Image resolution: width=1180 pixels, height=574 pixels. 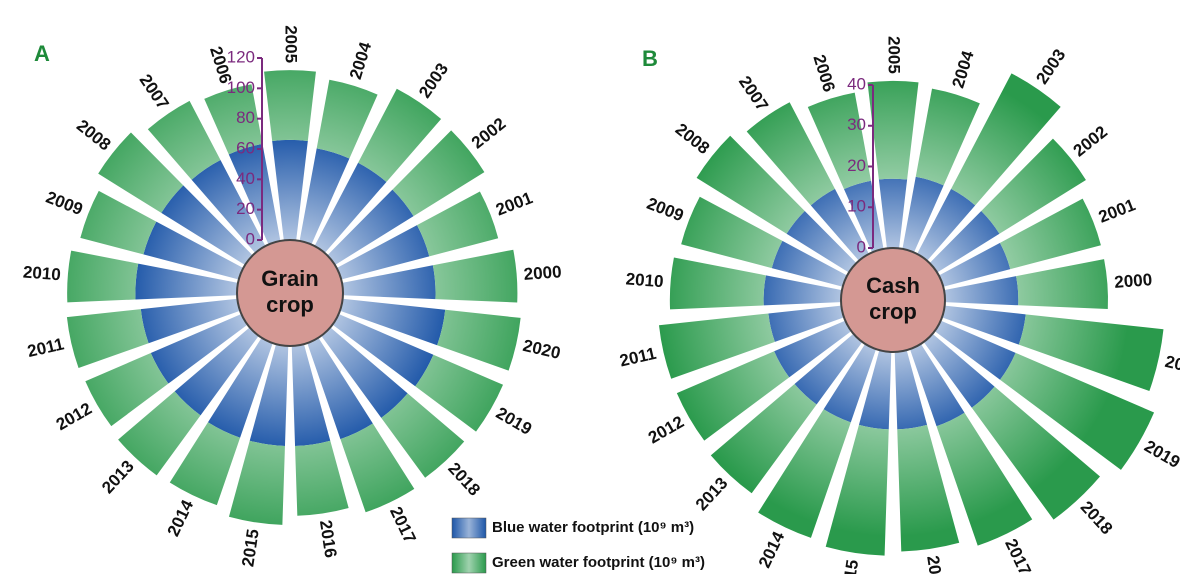 What do you see at coordinates (291, 44) in the screenshot?
I see `category-label: 2005` at bounding box center [291, 44].